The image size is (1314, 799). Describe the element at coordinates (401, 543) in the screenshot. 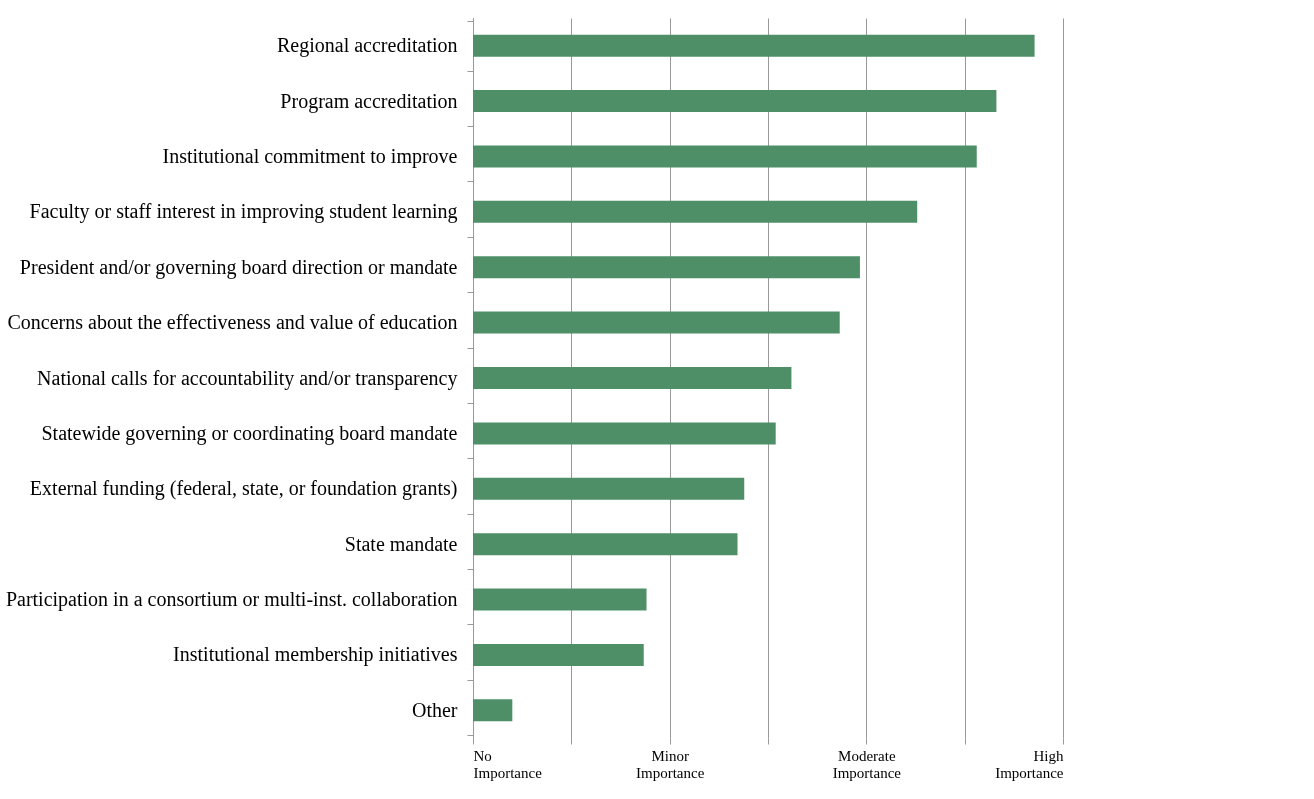

I see `y-tick-label: State mandate` at that location.